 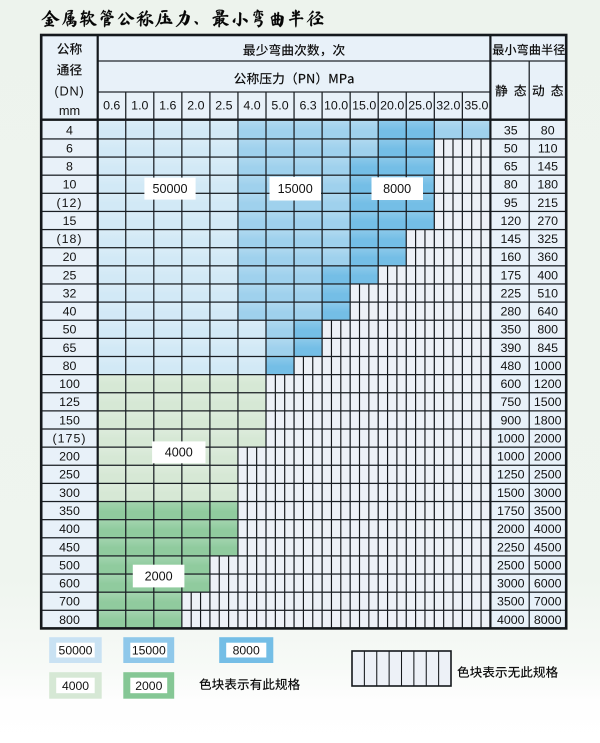 What do you see at coordinates (69, 384) in the screenshot?
I see `svg-text: 100` at bounding box center [69, 384].